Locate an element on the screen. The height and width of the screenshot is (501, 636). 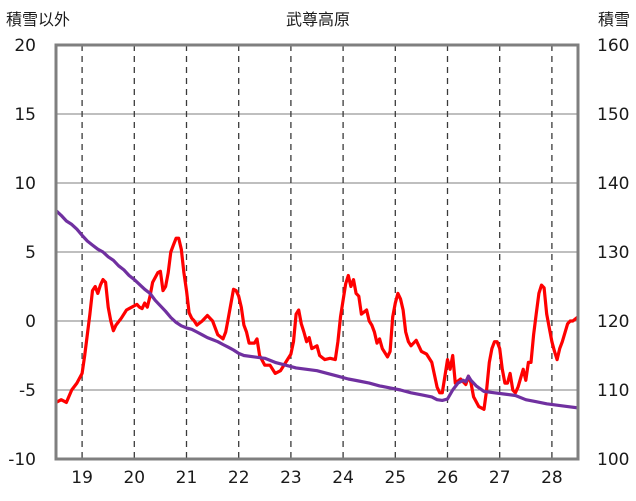
right-tick-label: 160 is located at coordinates (613, 46).